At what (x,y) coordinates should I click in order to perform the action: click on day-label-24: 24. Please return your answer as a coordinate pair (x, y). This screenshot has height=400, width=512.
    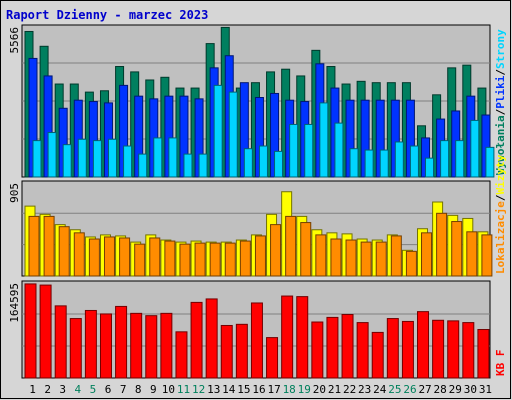
    Looking at the image, I should click on (380, 389).